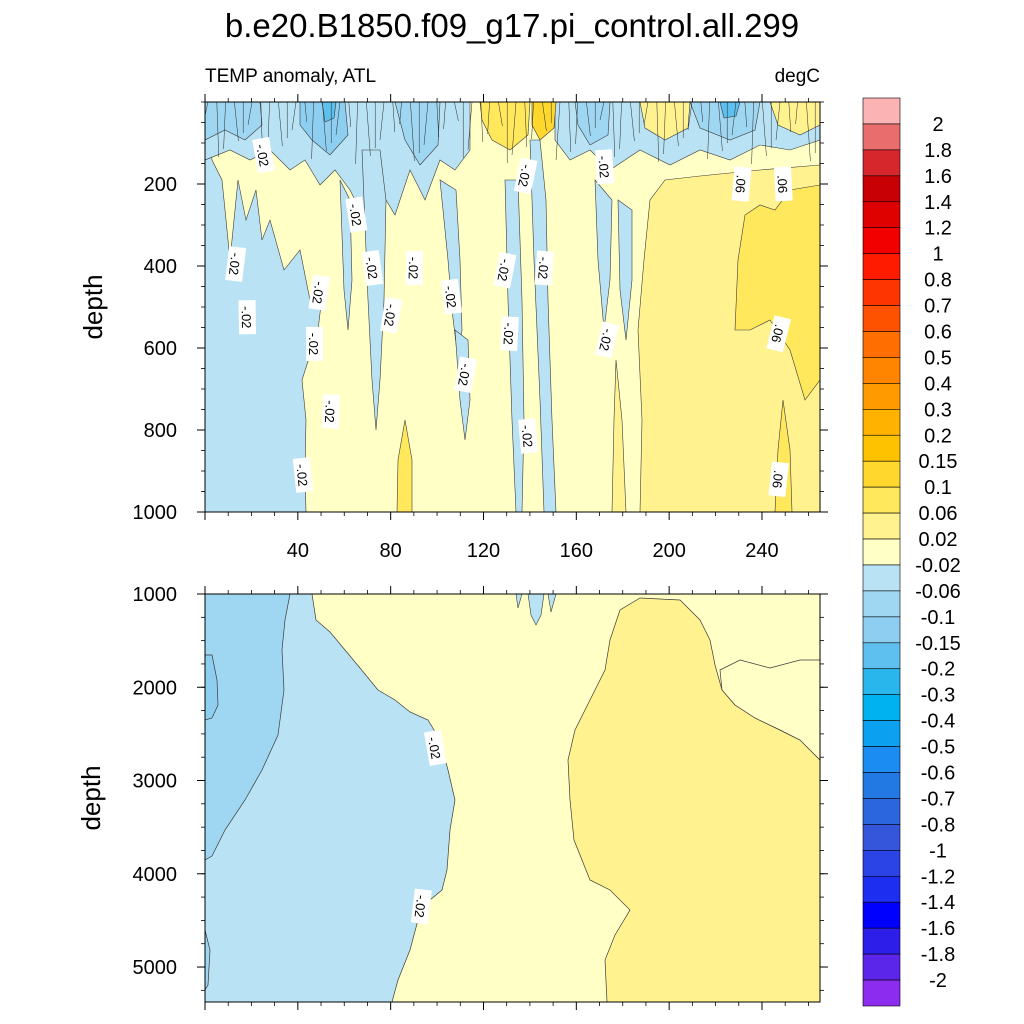 Image resolution: width=1024 pixels, height=1024 pixels. Describe the element at coordinates (938, 281) in the screenshot. I see `colorbar-label: 0.8` at that location.